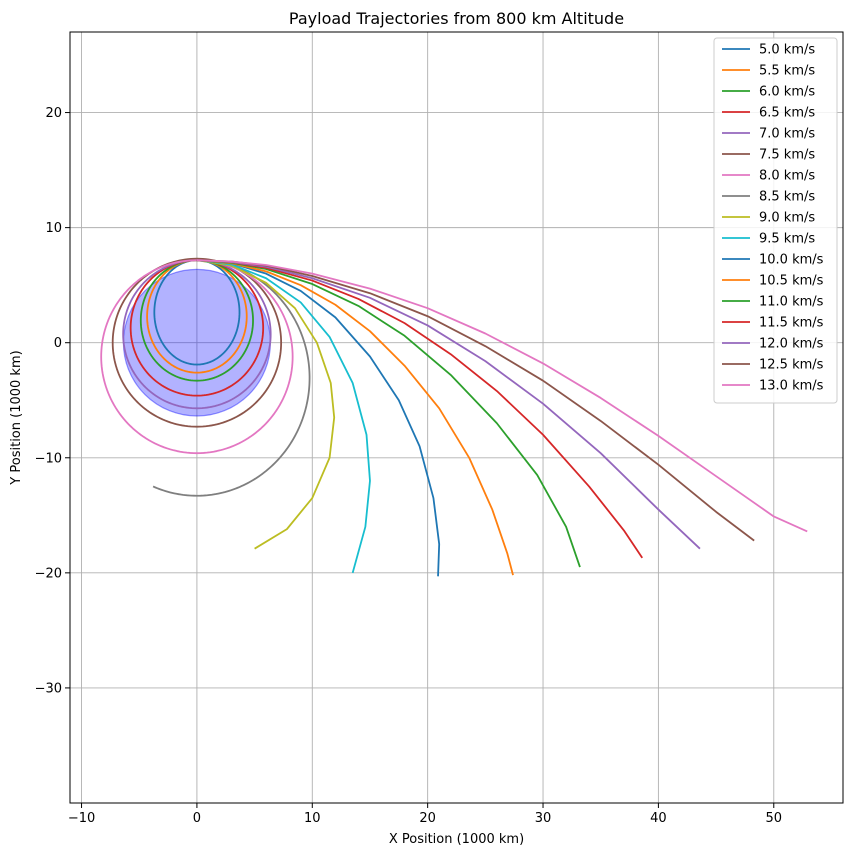 The image size is (853, 855). What do you see at coordinates (791, 323) in the screenshot?
I see `legend-entry-label: 11.5 km/s` at bounding box center [791, 323].